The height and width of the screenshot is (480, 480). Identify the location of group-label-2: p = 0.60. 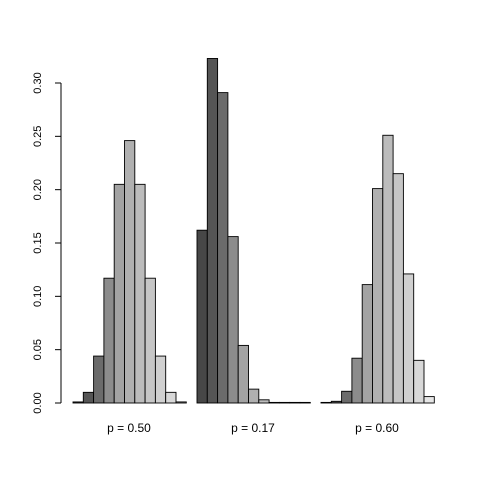
(377, 428).